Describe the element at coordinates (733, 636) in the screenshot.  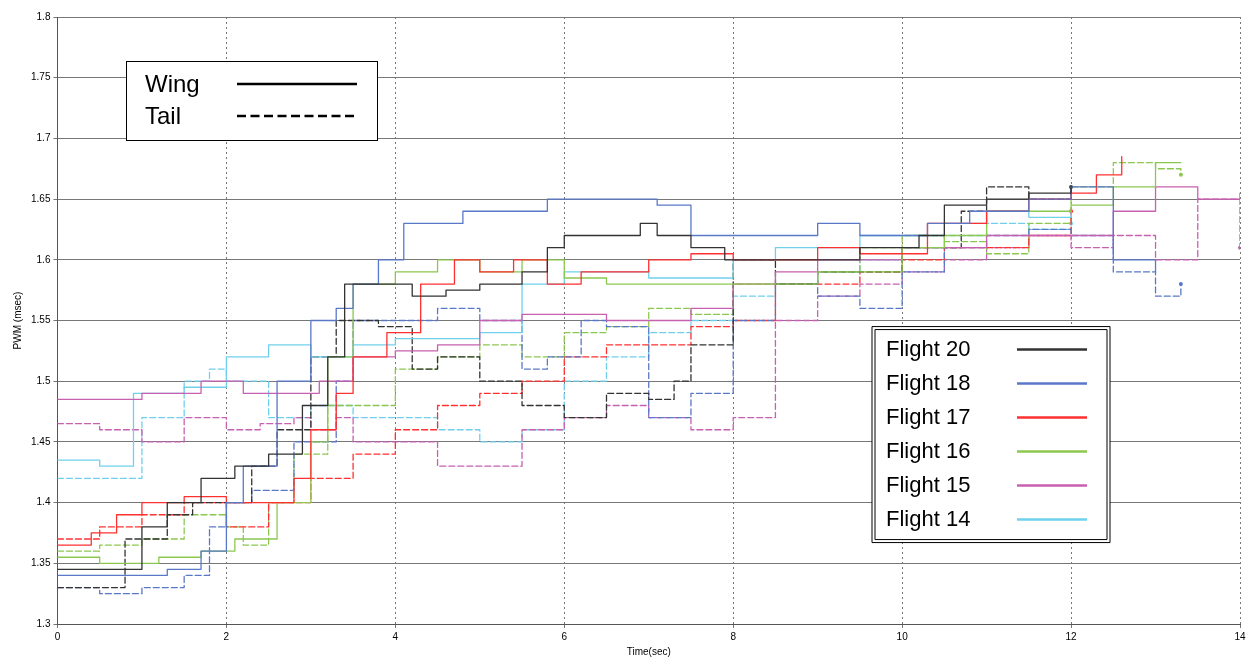
I see `x-tick-label: 8` at that location.